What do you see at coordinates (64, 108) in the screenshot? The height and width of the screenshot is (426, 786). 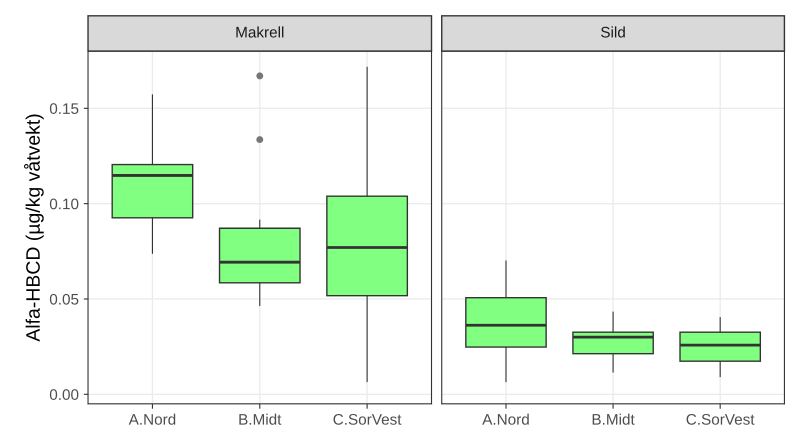 I see `y-tick-label: 0.15` at bounding box center [64, 108].